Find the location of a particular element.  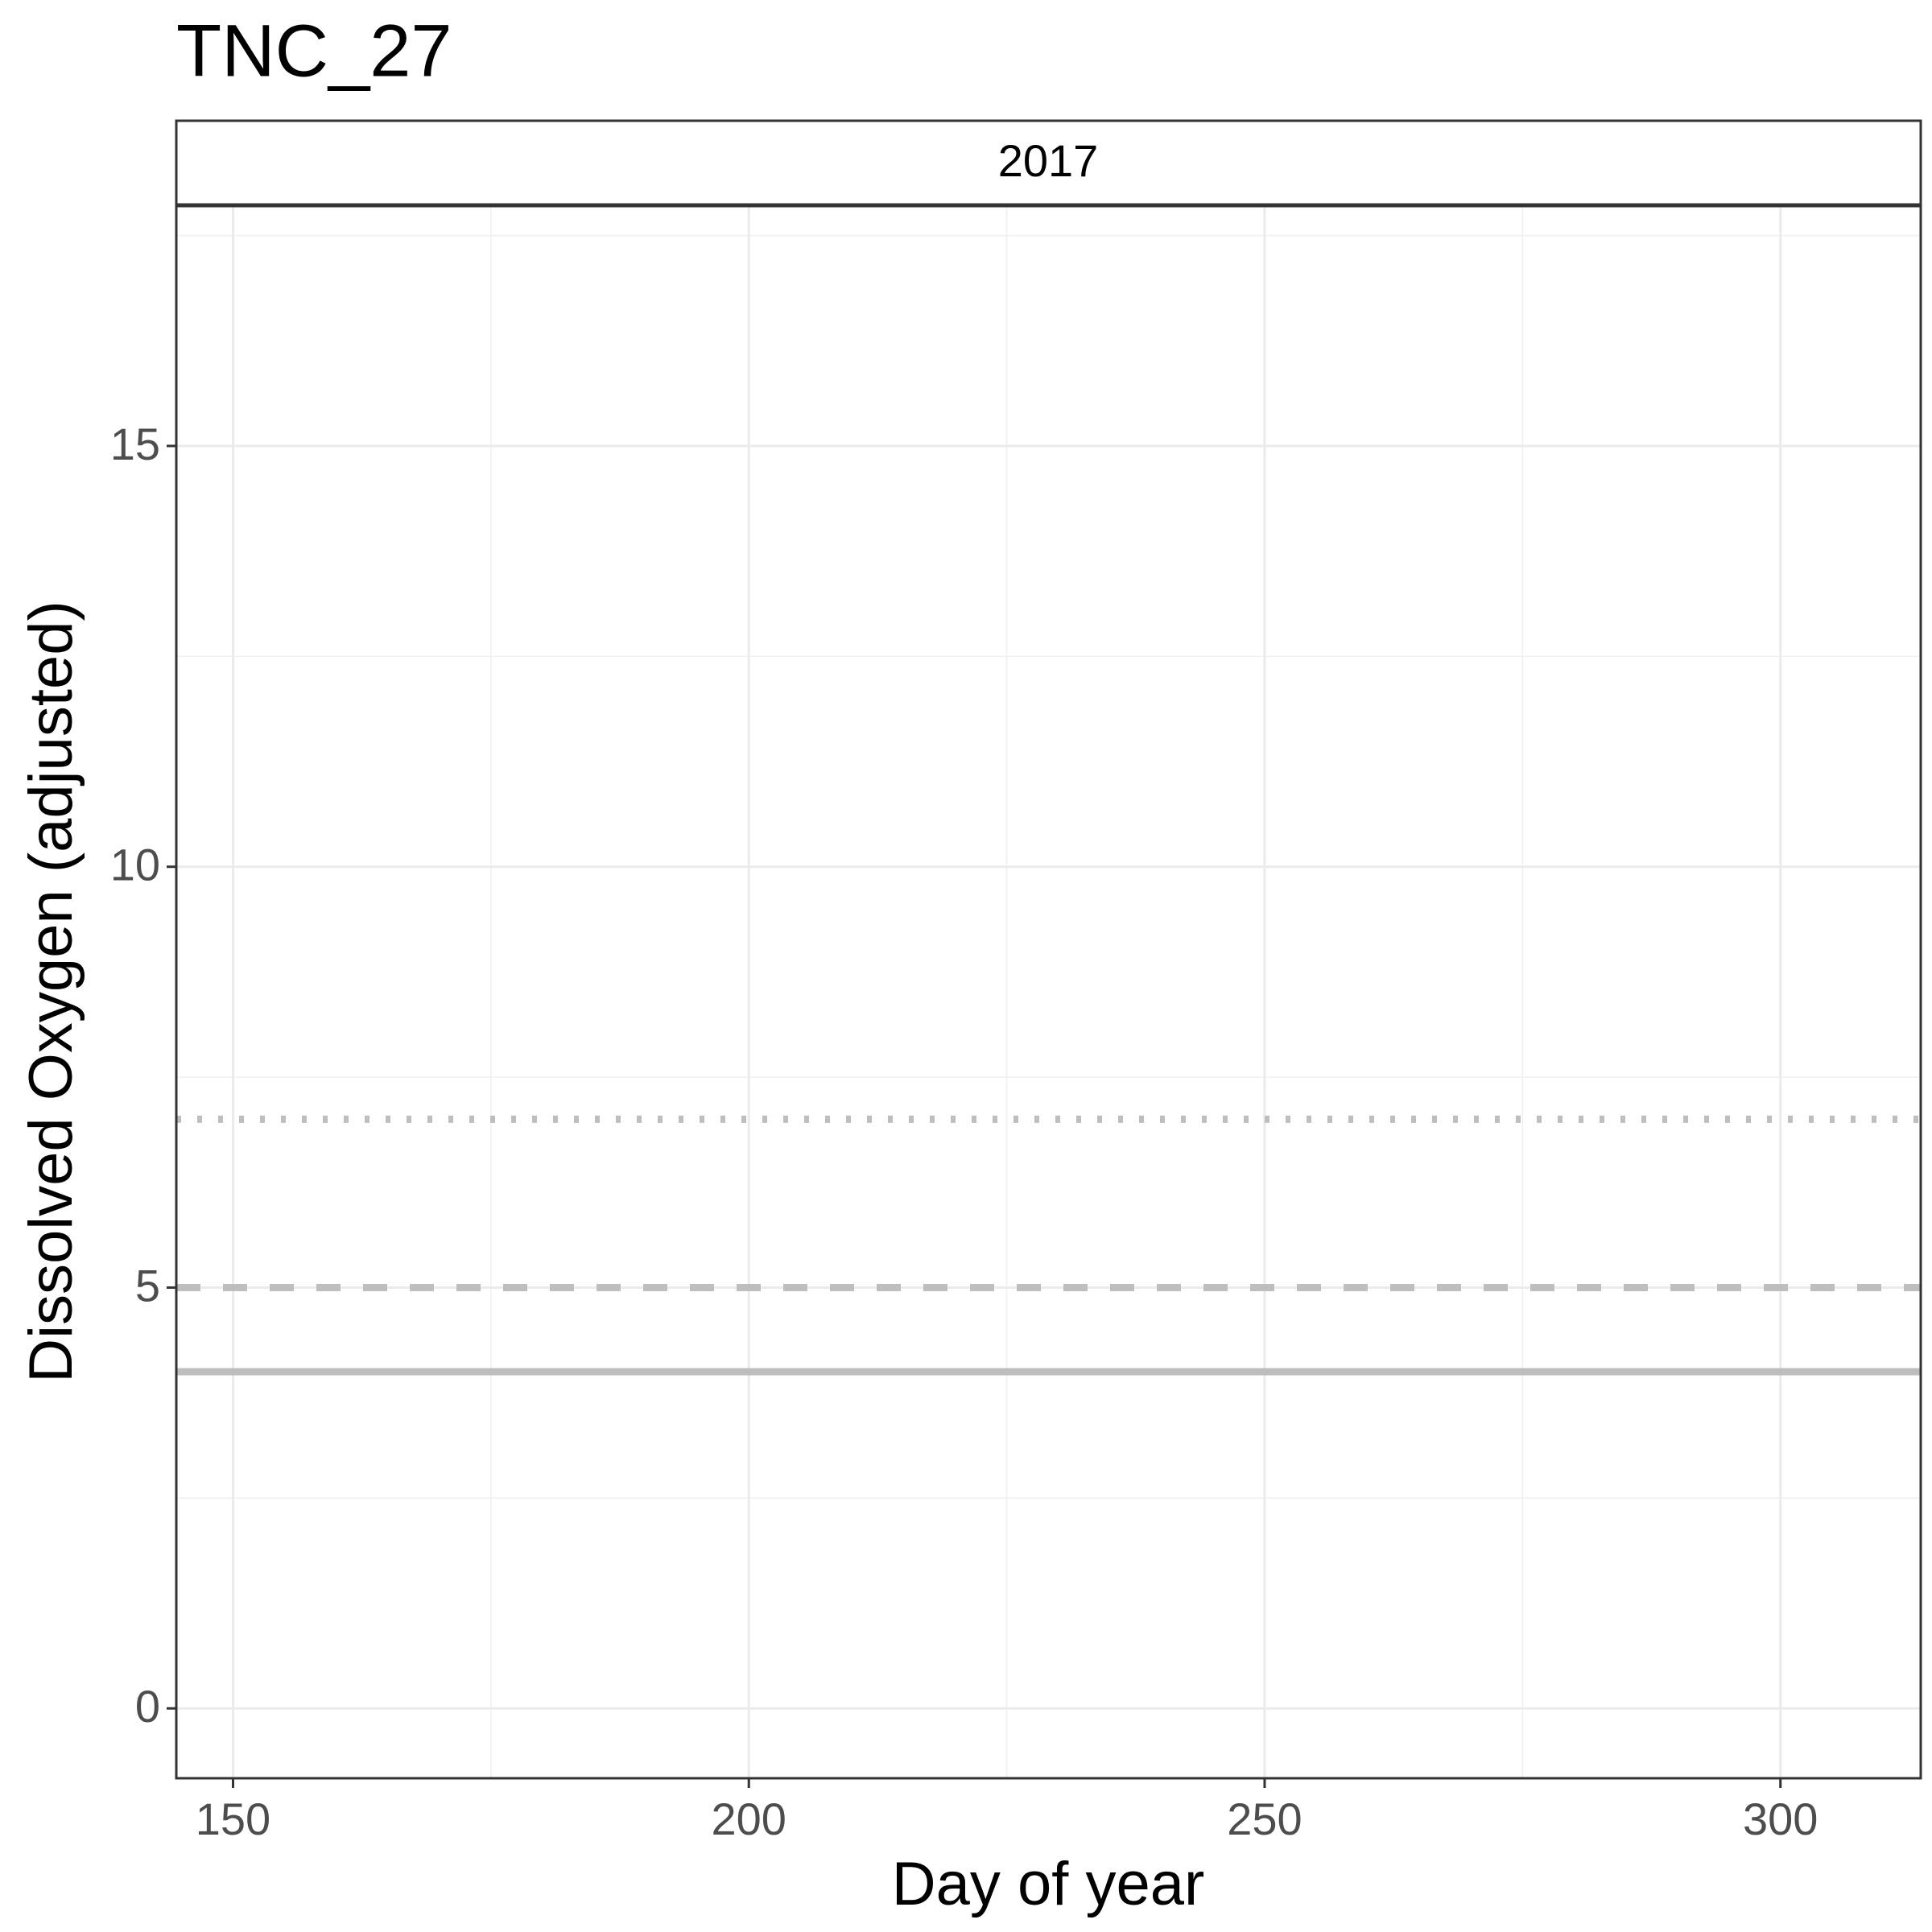

x-tick-label: 300 is located at coordinates (1780, 1819).